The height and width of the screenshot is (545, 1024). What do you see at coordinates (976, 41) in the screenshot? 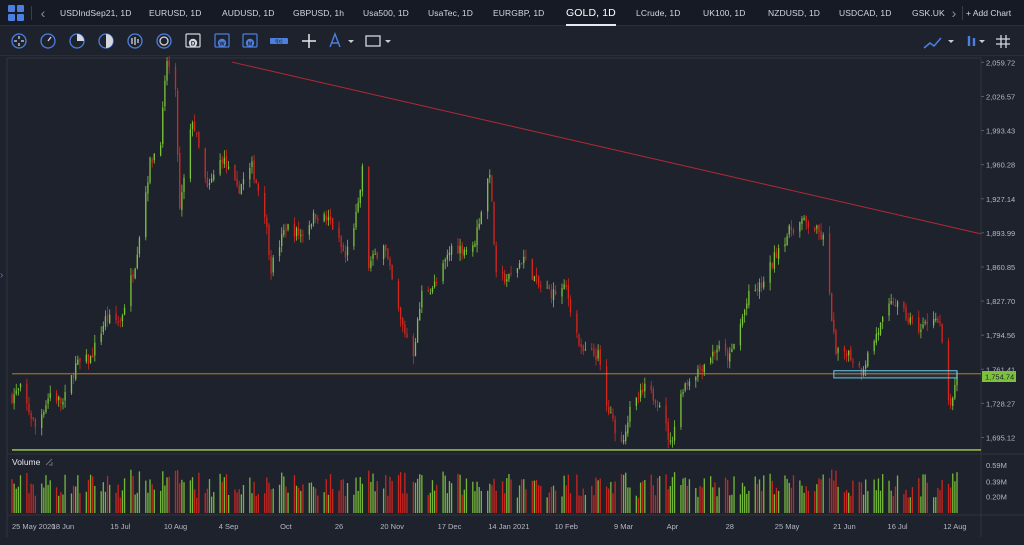
I see `settings-sliders-icon` at bounding box center [976, 41].